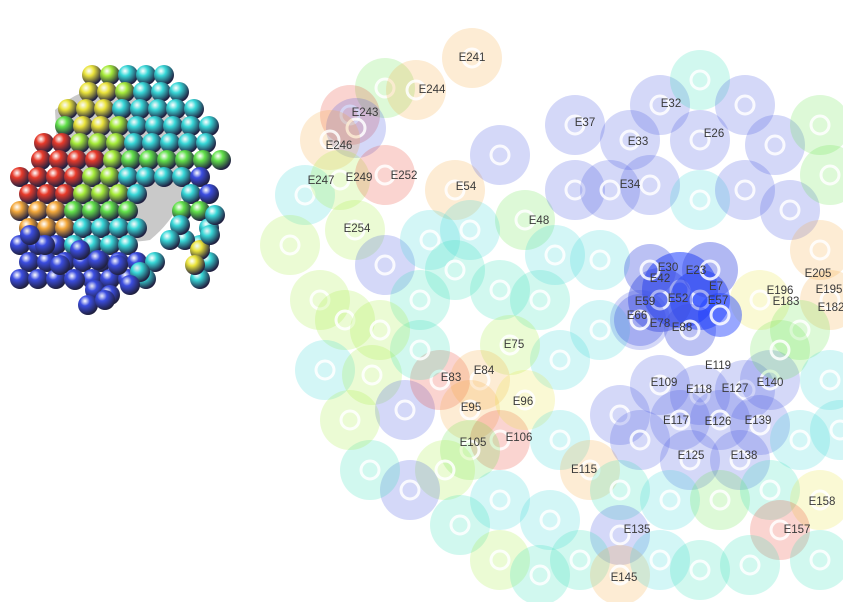  I want to click on electrode-label: E48, so click(539, 221).